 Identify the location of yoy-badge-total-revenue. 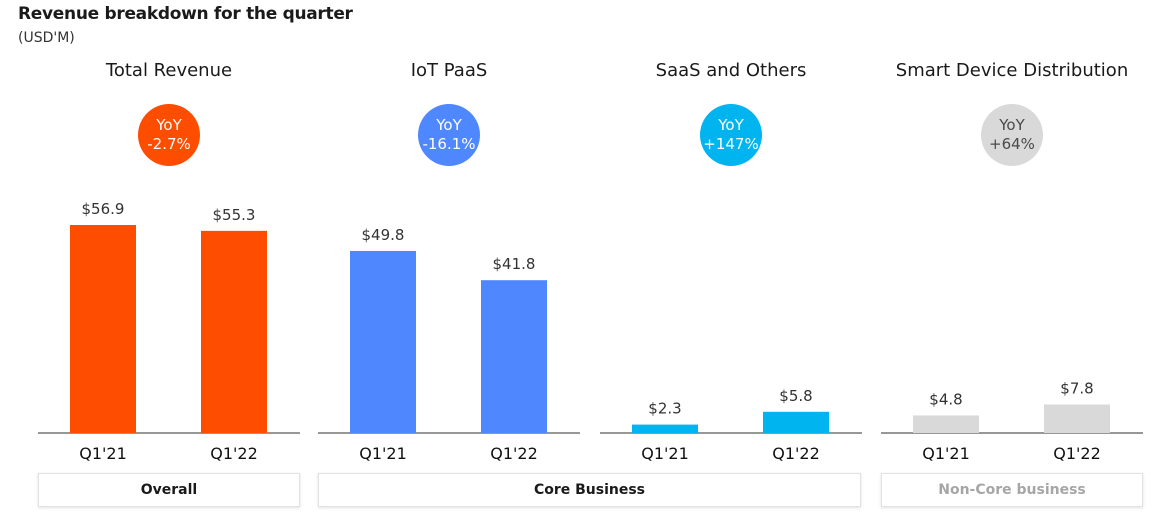
(169, 135).